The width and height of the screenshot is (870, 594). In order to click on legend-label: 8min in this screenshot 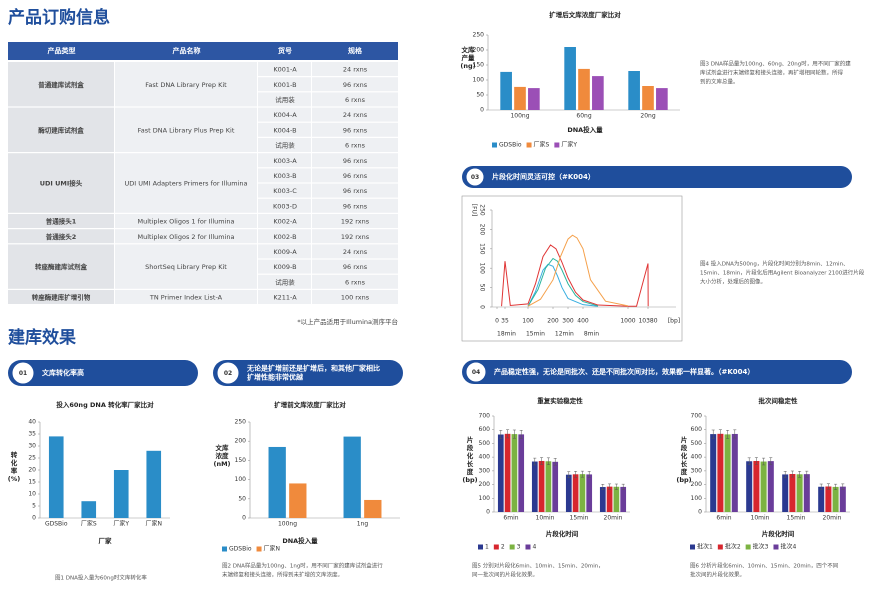, I will do `click(591, 334)`.